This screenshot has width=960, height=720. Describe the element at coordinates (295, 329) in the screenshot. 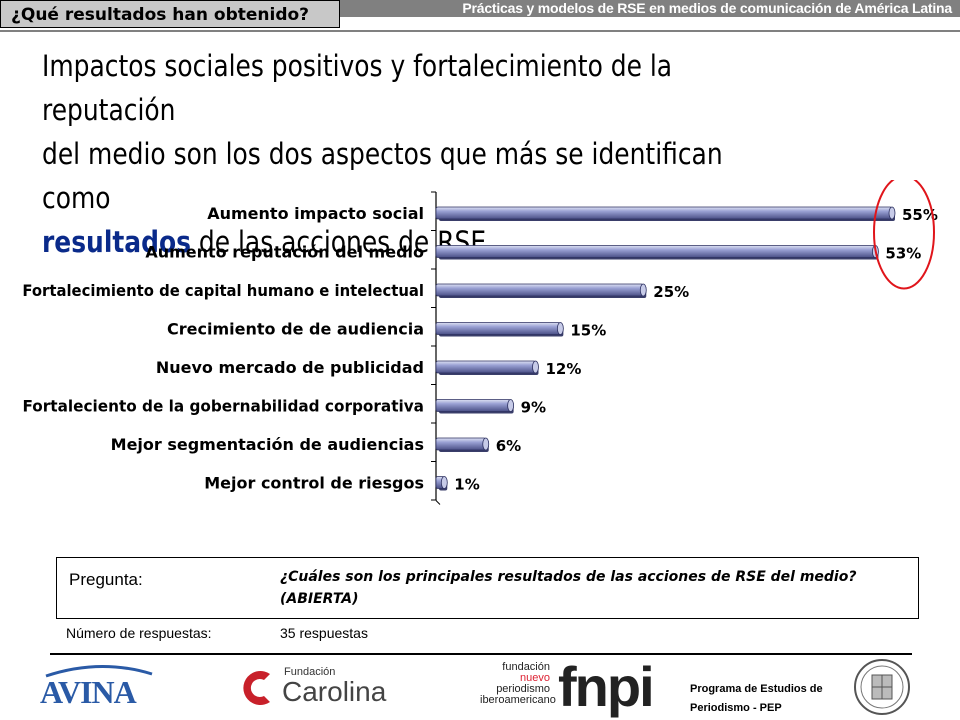

I see `category-label: Crecimiento de de audiencia` at that location.